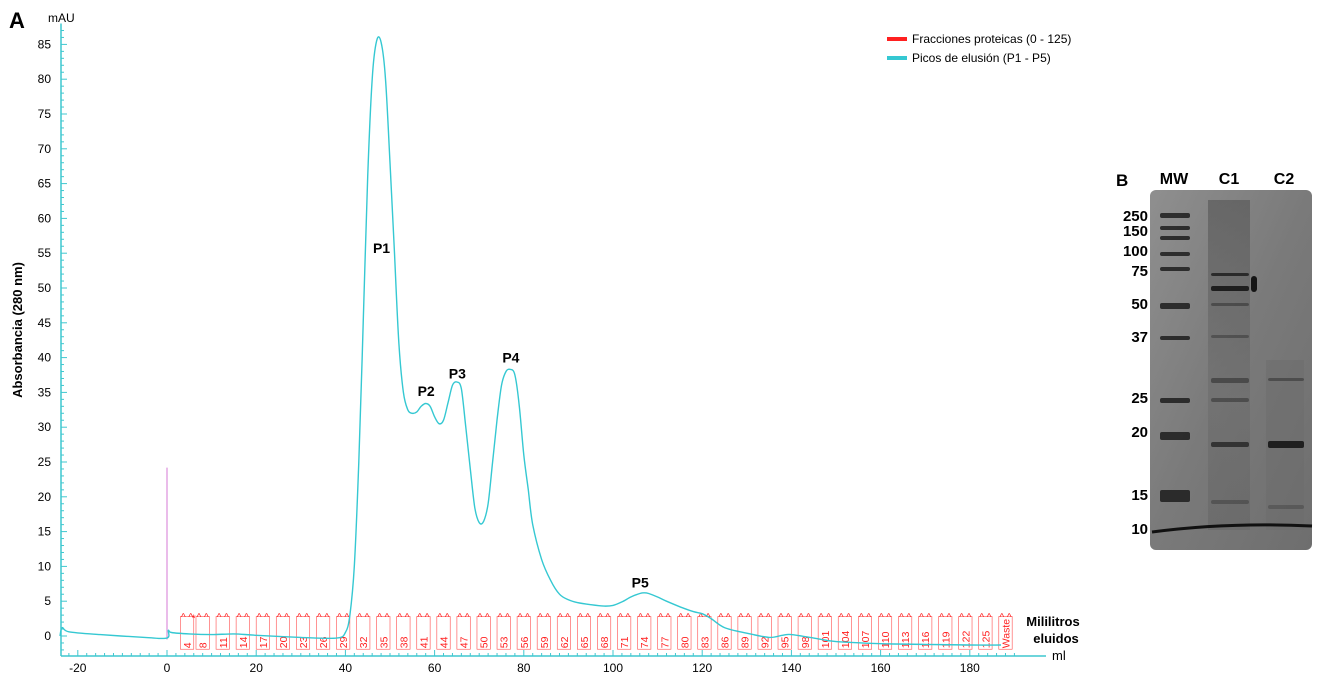  What do you see at coordinates (45, 392) in the screenshot?
I see `y-tick-label: 35` at bounding box center [45, 392].